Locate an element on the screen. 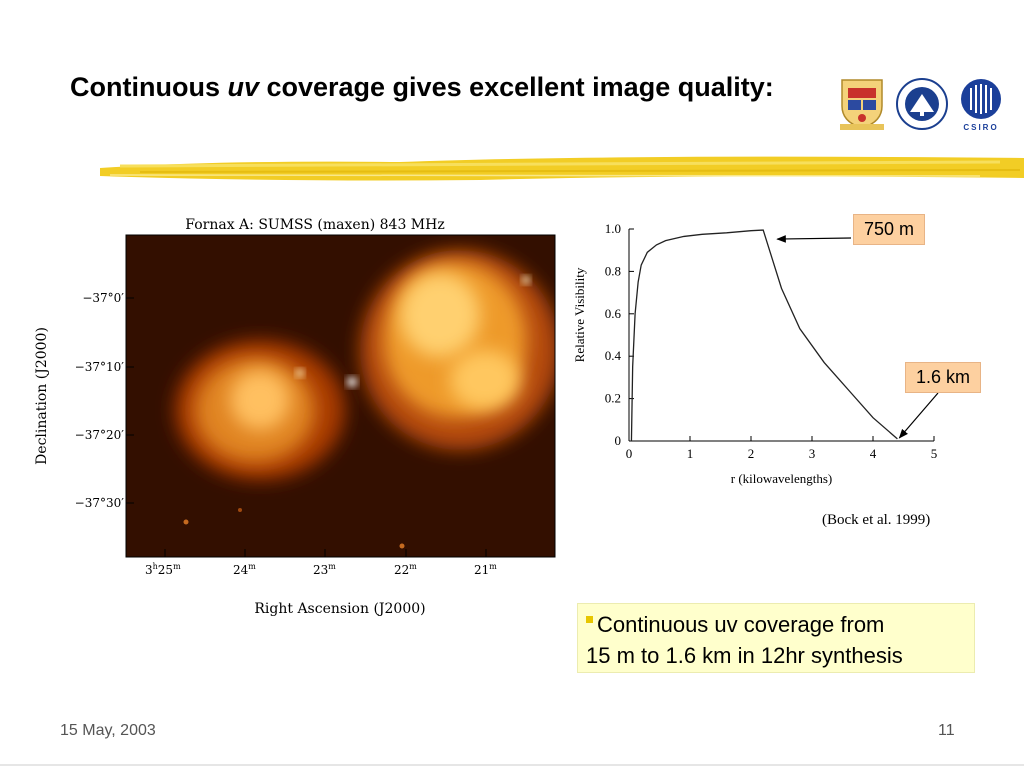 This screenshot has width=1024, height=768. institution-logos: CSIRO is located at coordinates (920, 105).